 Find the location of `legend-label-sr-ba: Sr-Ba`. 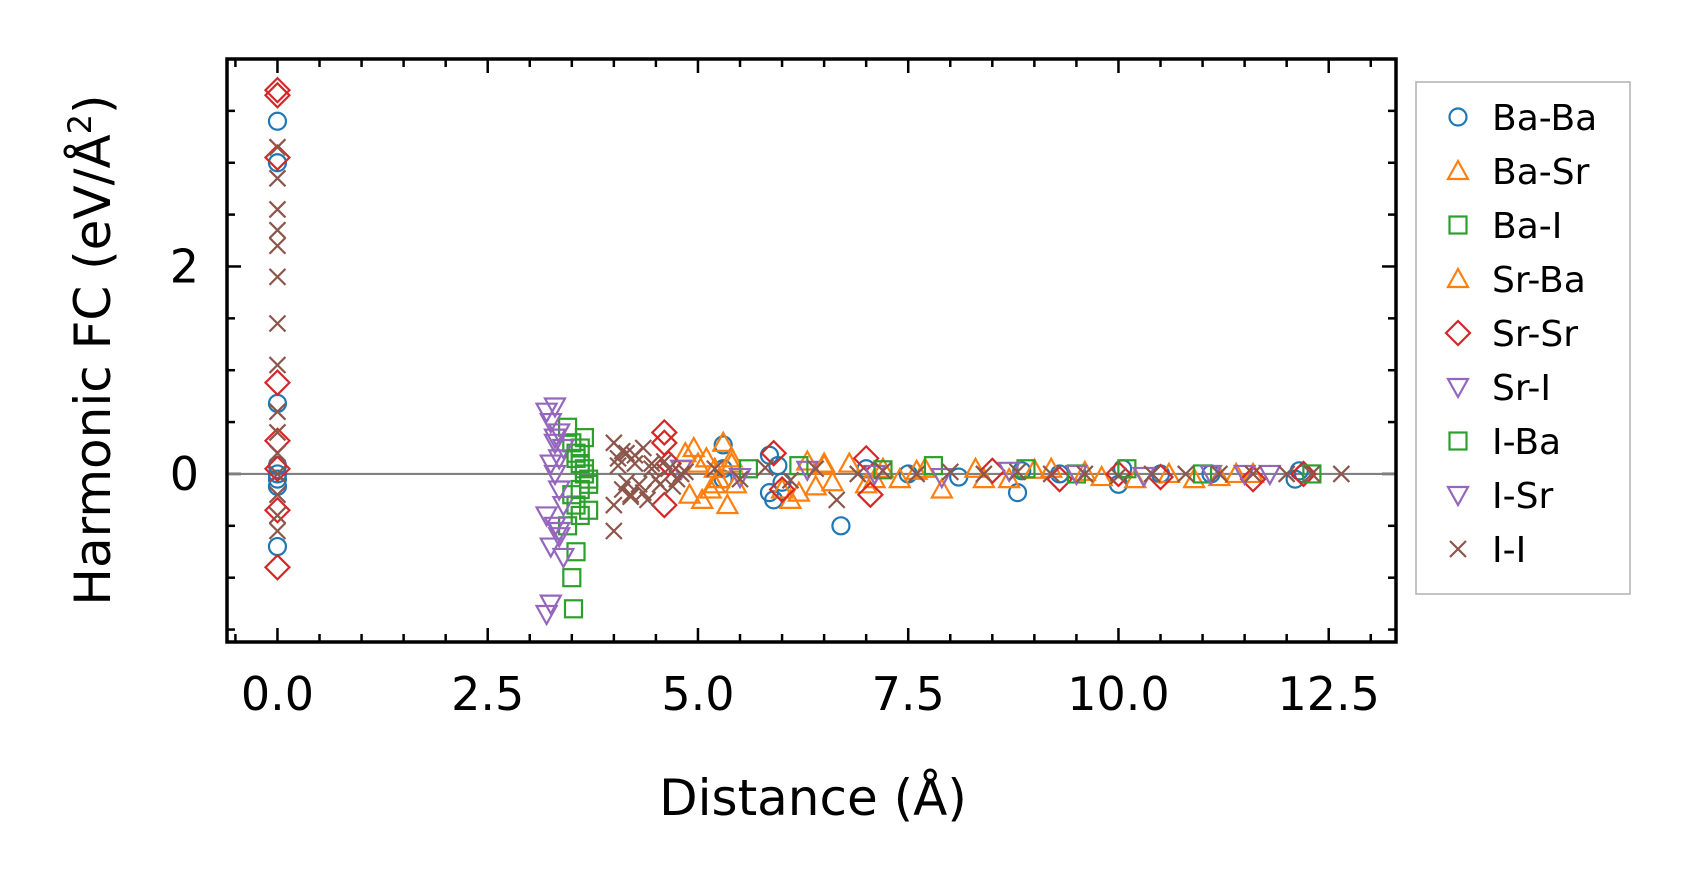

legend-label-sr-ba: Sr-Ba is located at coordinates (1539, 280).